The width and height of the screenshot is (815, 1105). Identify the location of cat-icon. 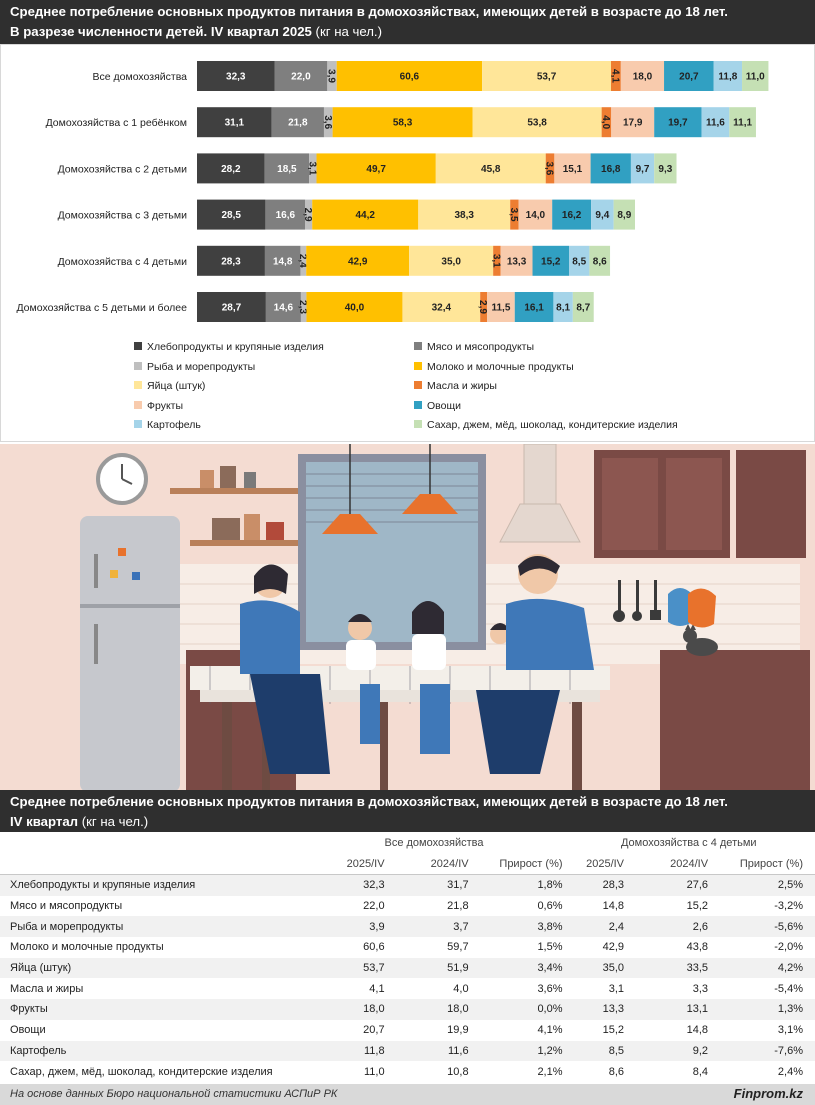
(700, 640).